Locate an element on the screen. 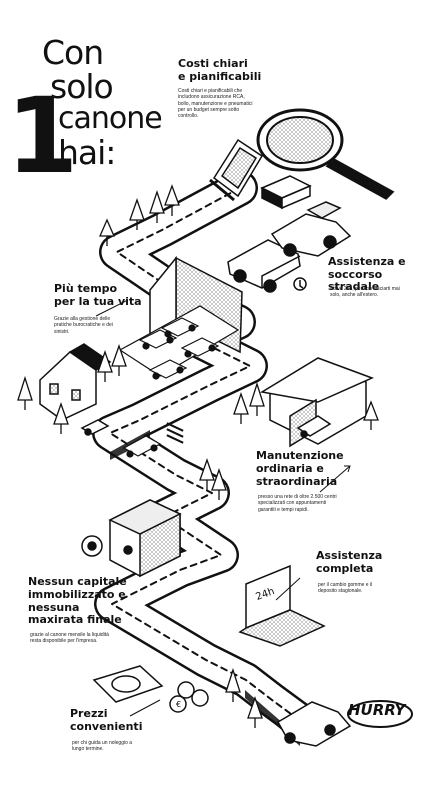  hero-line-4: hai: is located at coordinates (87, 152).